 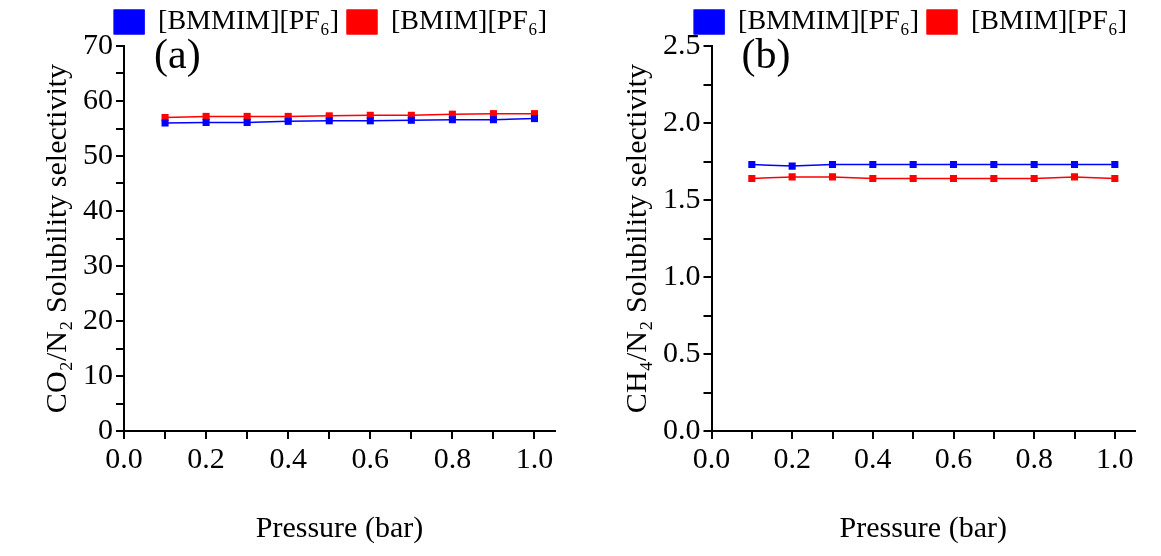 I want to click on y-tick-label: 60, so click(x=98, y=98).